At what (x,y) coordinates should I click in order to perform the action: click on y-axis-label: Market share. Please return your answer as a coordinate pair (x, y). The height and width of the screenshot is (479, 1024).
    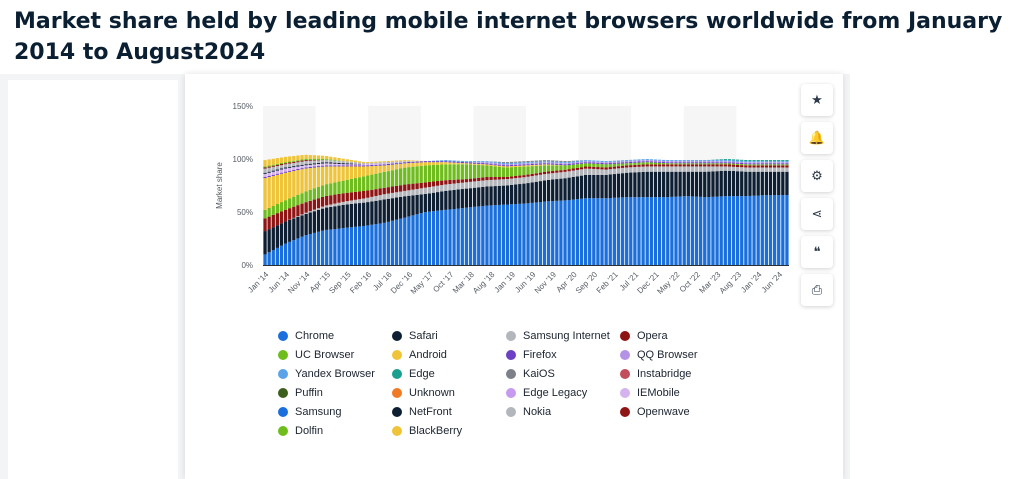
    Looking at the image, I should click on (219, 185).